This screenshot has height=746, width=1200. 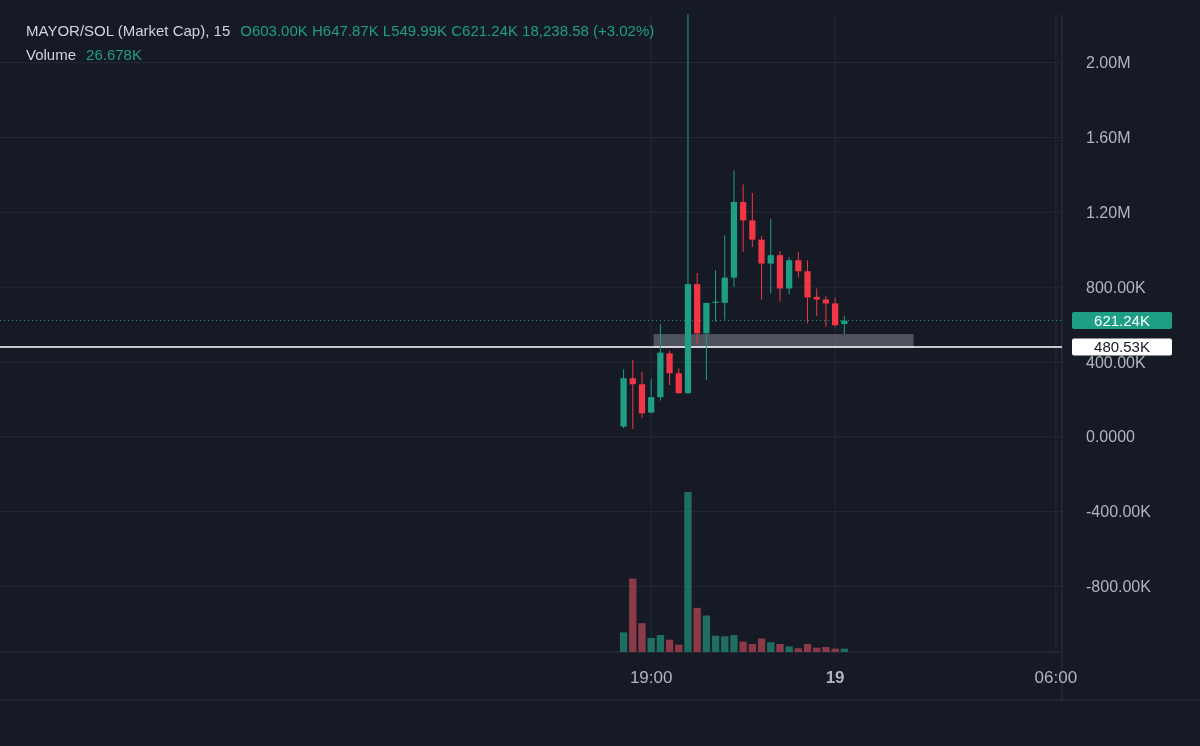 What do you see at coordinates (447, 30) in the screenshot?
I see `text: O603.00K H647.87K L549.99K C621.24K 18,238.58 (+3.02%)` at bounding box center [447, 30].